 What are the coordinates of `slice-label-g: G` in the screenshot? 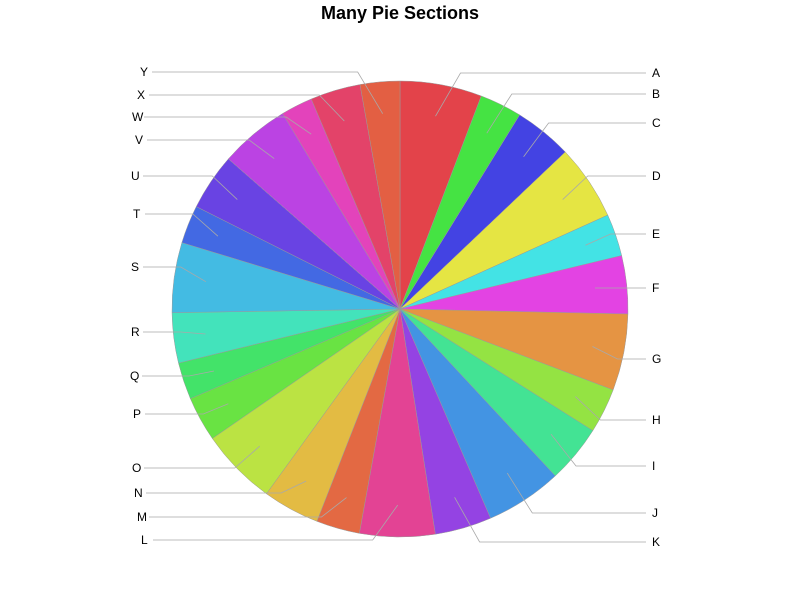 It's located at (656, 359).